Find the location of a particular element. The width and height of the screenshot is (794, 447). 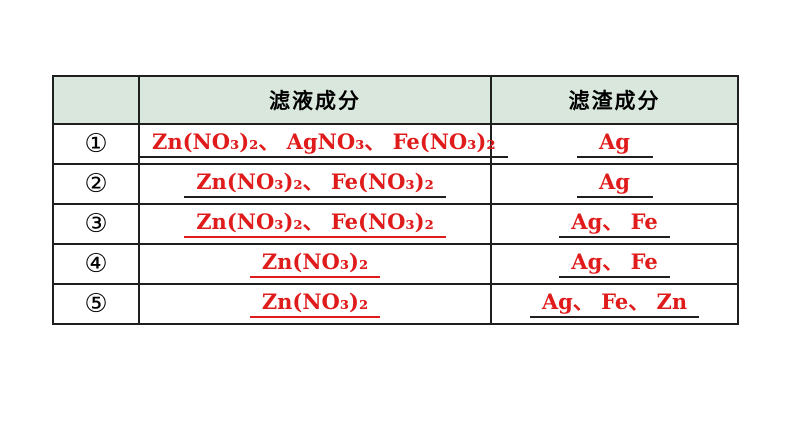

table-row: ④ Zn(NO₃)₂ Ag、 Fe is located at coordinates (395, 264).